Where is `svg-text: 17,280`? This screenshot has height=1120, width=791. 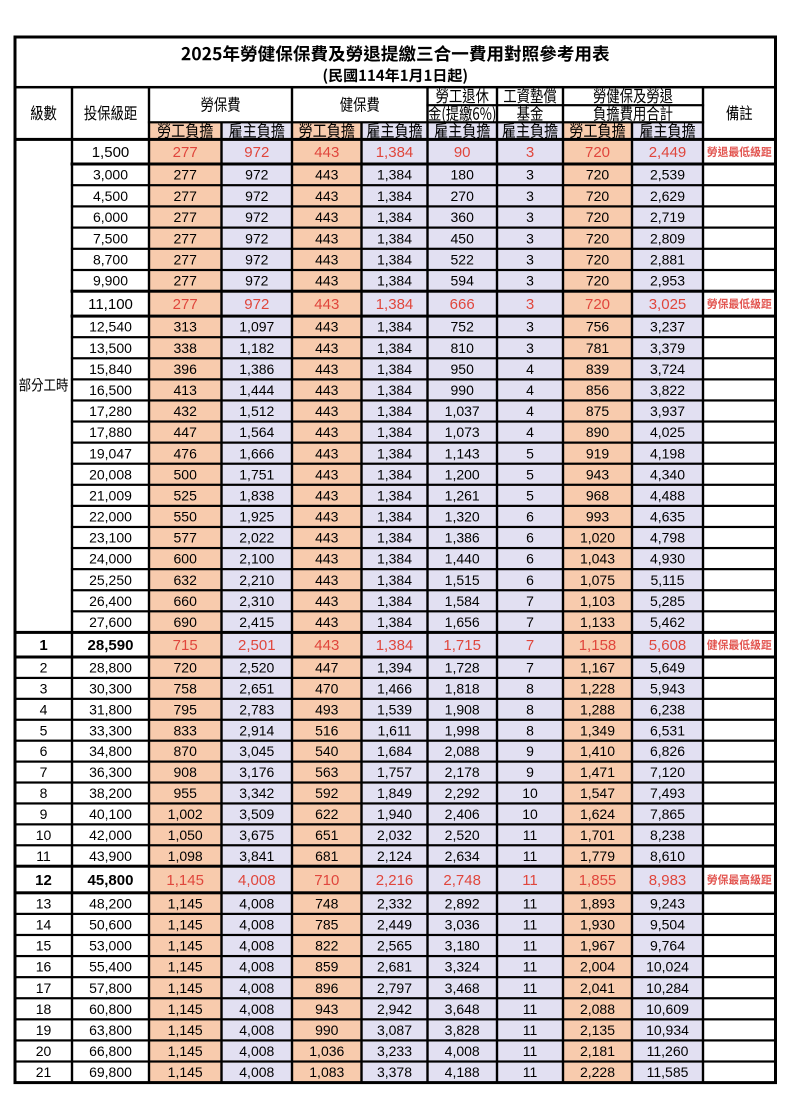
svg-text: 17,280 is located at coordinates (110, 411).